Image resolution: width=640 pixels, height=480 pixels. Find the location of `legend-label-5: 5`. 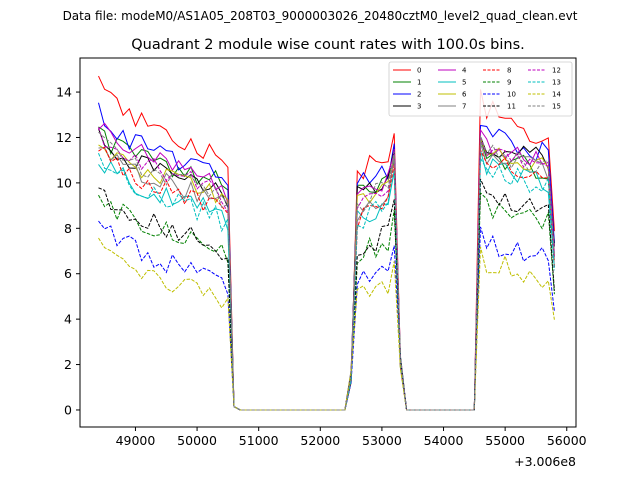

legend-label-5: 5 is located at coordinates (464, 83).